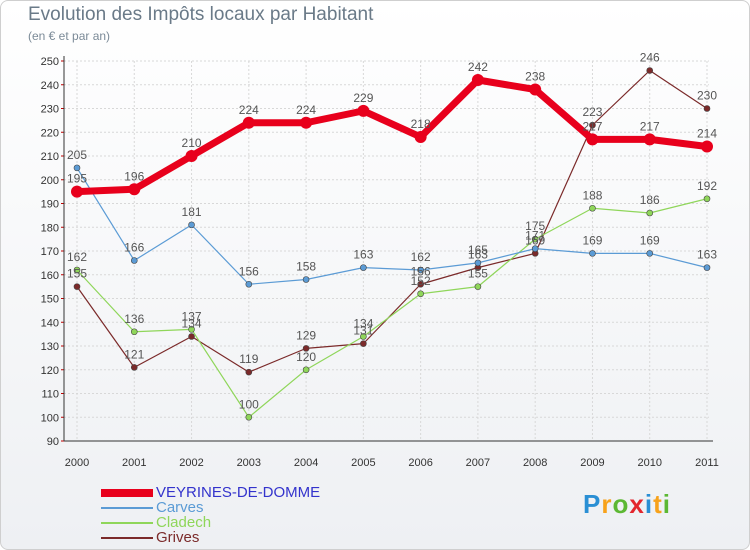 Image resolution: width=750 pixels, height=550 pixels. What do you see at coordinates (69, 36) in the screenshot?
I see `chart-subtitle: (en € et par an)` at bounding box center [69, 36].